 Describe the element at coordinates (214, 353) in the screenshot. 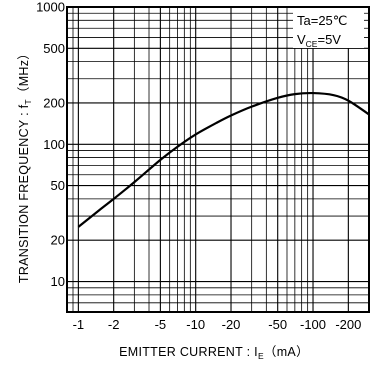

I see `x-axis-title: EMITTER CURRENT : IE（mA）` at that location.